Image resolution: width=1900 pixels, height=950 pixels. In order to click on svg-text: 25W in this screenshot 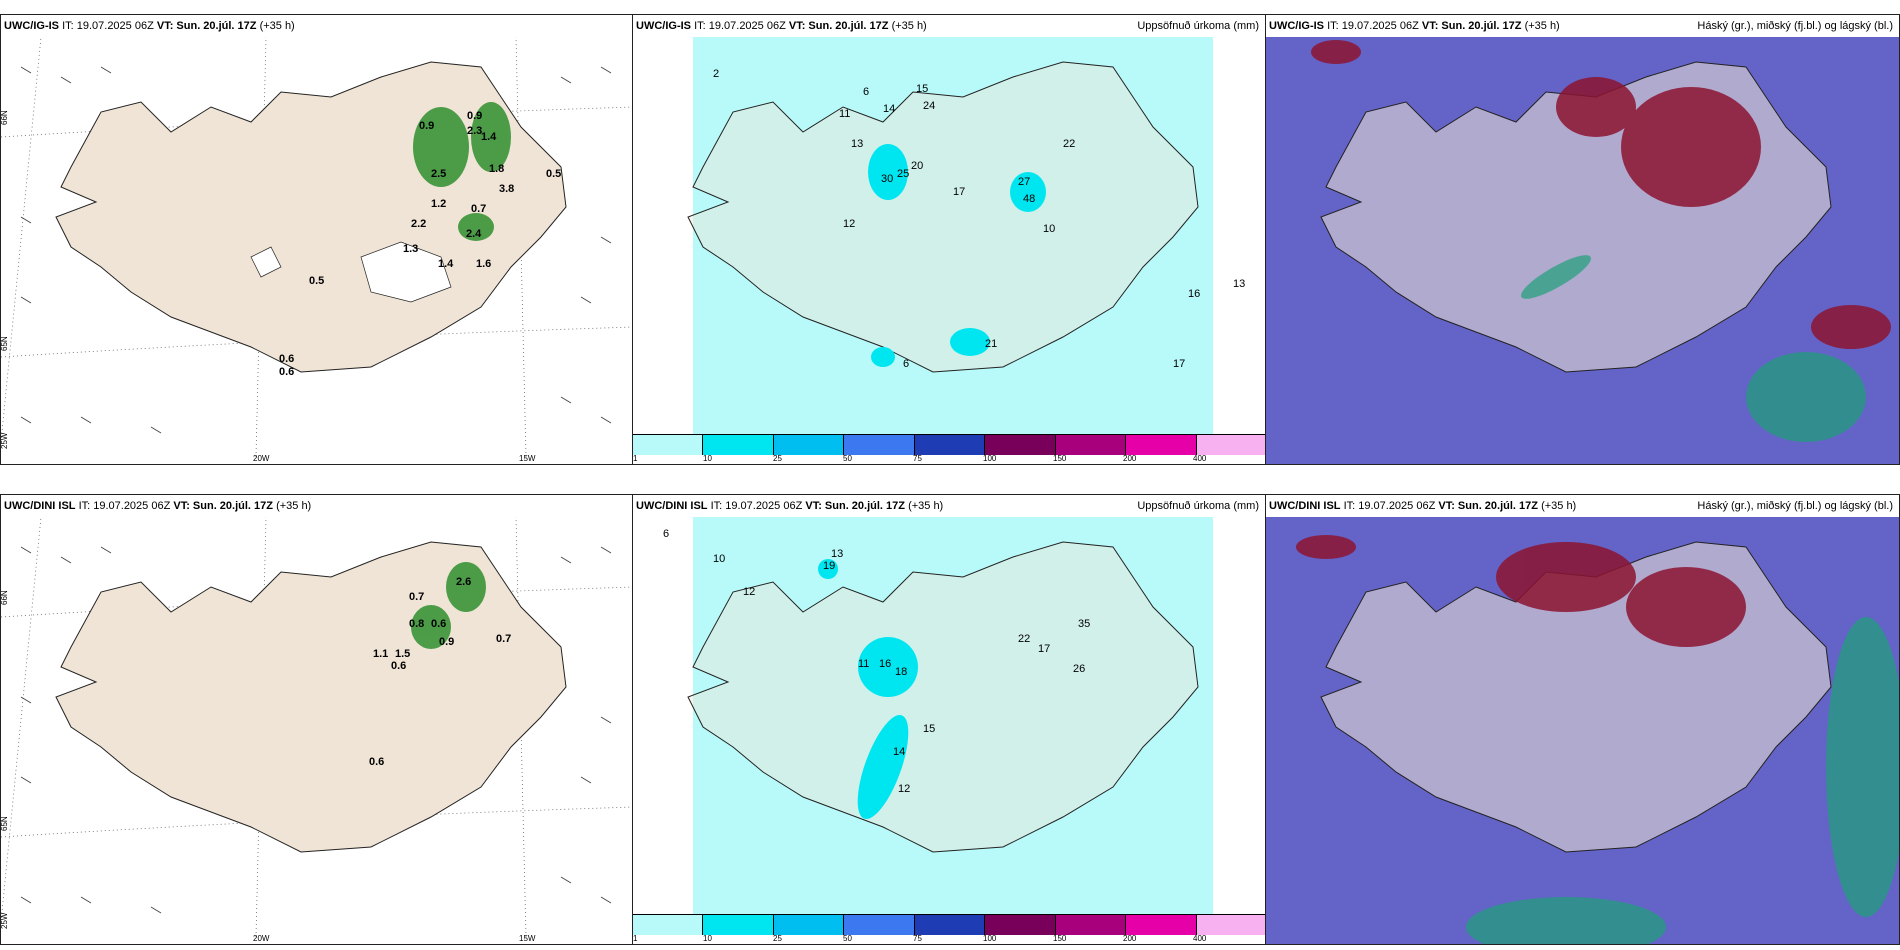, I will do `click(5, 920)`.